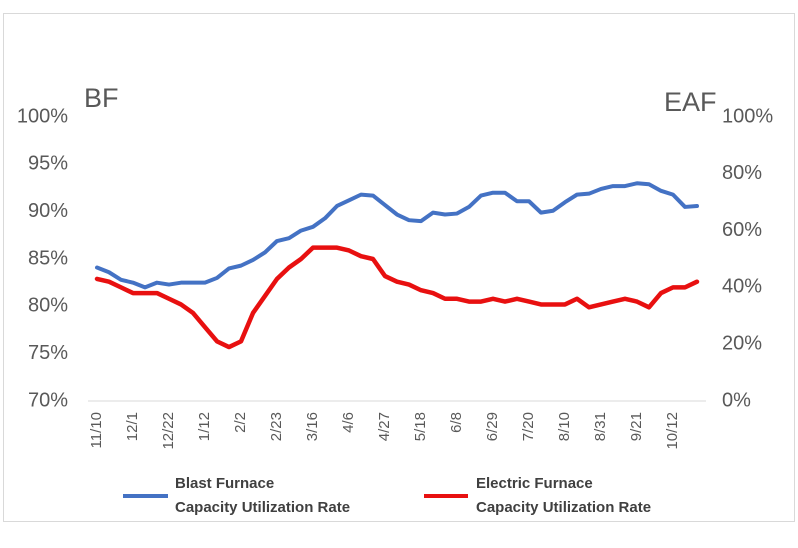 The image size is (798, 548). I want to click on y-tick-label: 80%, so click(48, 306).